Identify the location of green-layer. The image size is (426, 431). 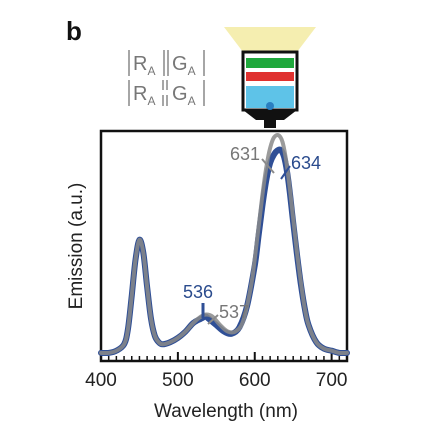
(270, 63).